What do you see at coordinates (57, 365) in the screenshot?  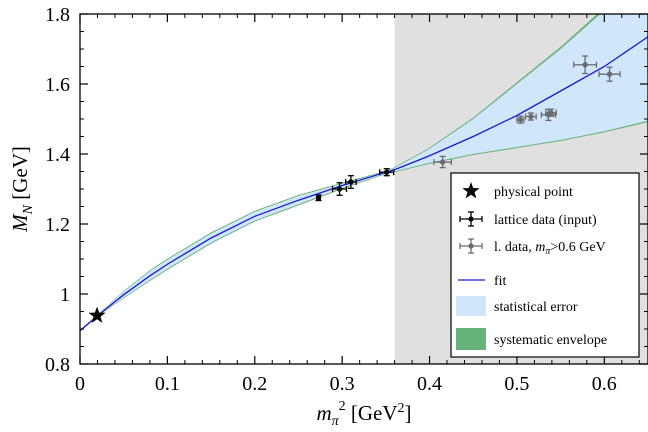 I see `y-tick-label: 0.8` at bounding box center [57, 365].